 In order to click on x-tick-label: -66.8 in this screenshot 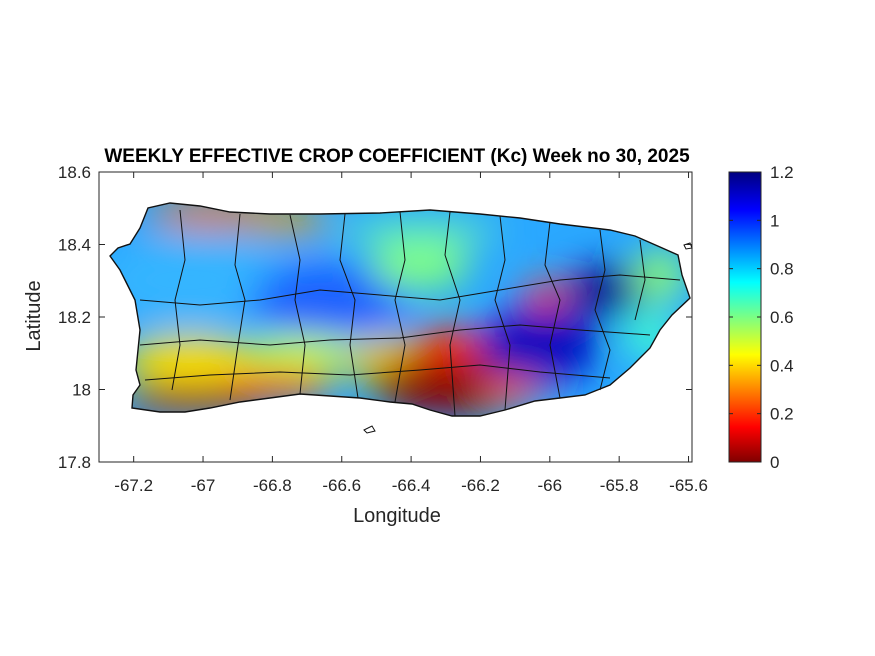, I will do `click(272, 485)`.